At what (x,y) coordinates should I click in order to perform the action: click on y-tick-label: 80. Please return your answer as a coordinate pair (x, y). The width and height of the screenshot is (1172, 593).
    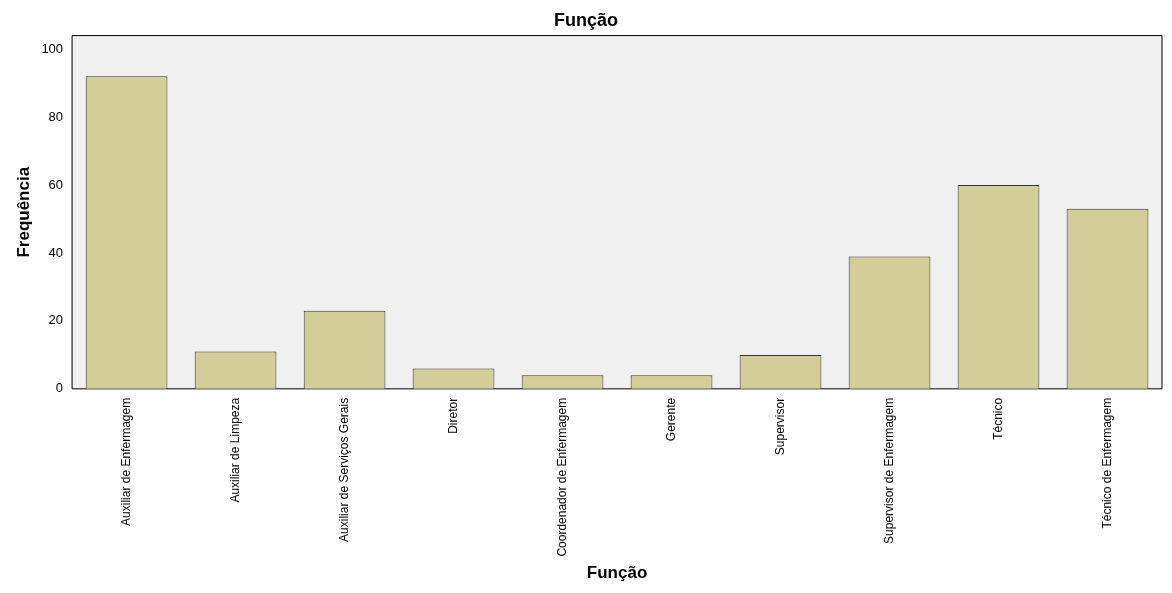
    Looking at the image, I should click on (56, 116).